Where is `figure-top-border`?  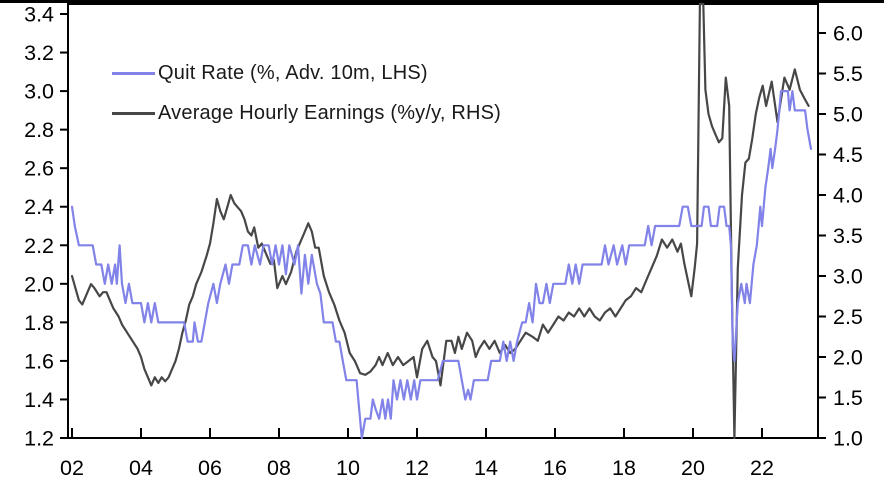
figure-top-border is located at coordinates (442, 1).